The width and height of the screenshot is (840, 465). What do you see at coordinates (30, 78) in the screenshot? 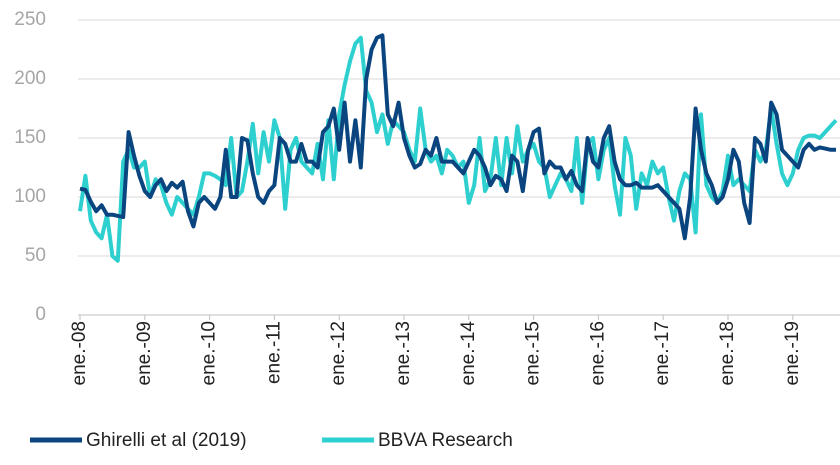
I see `y-tick-label: 200` at bounding box center [30, 78].